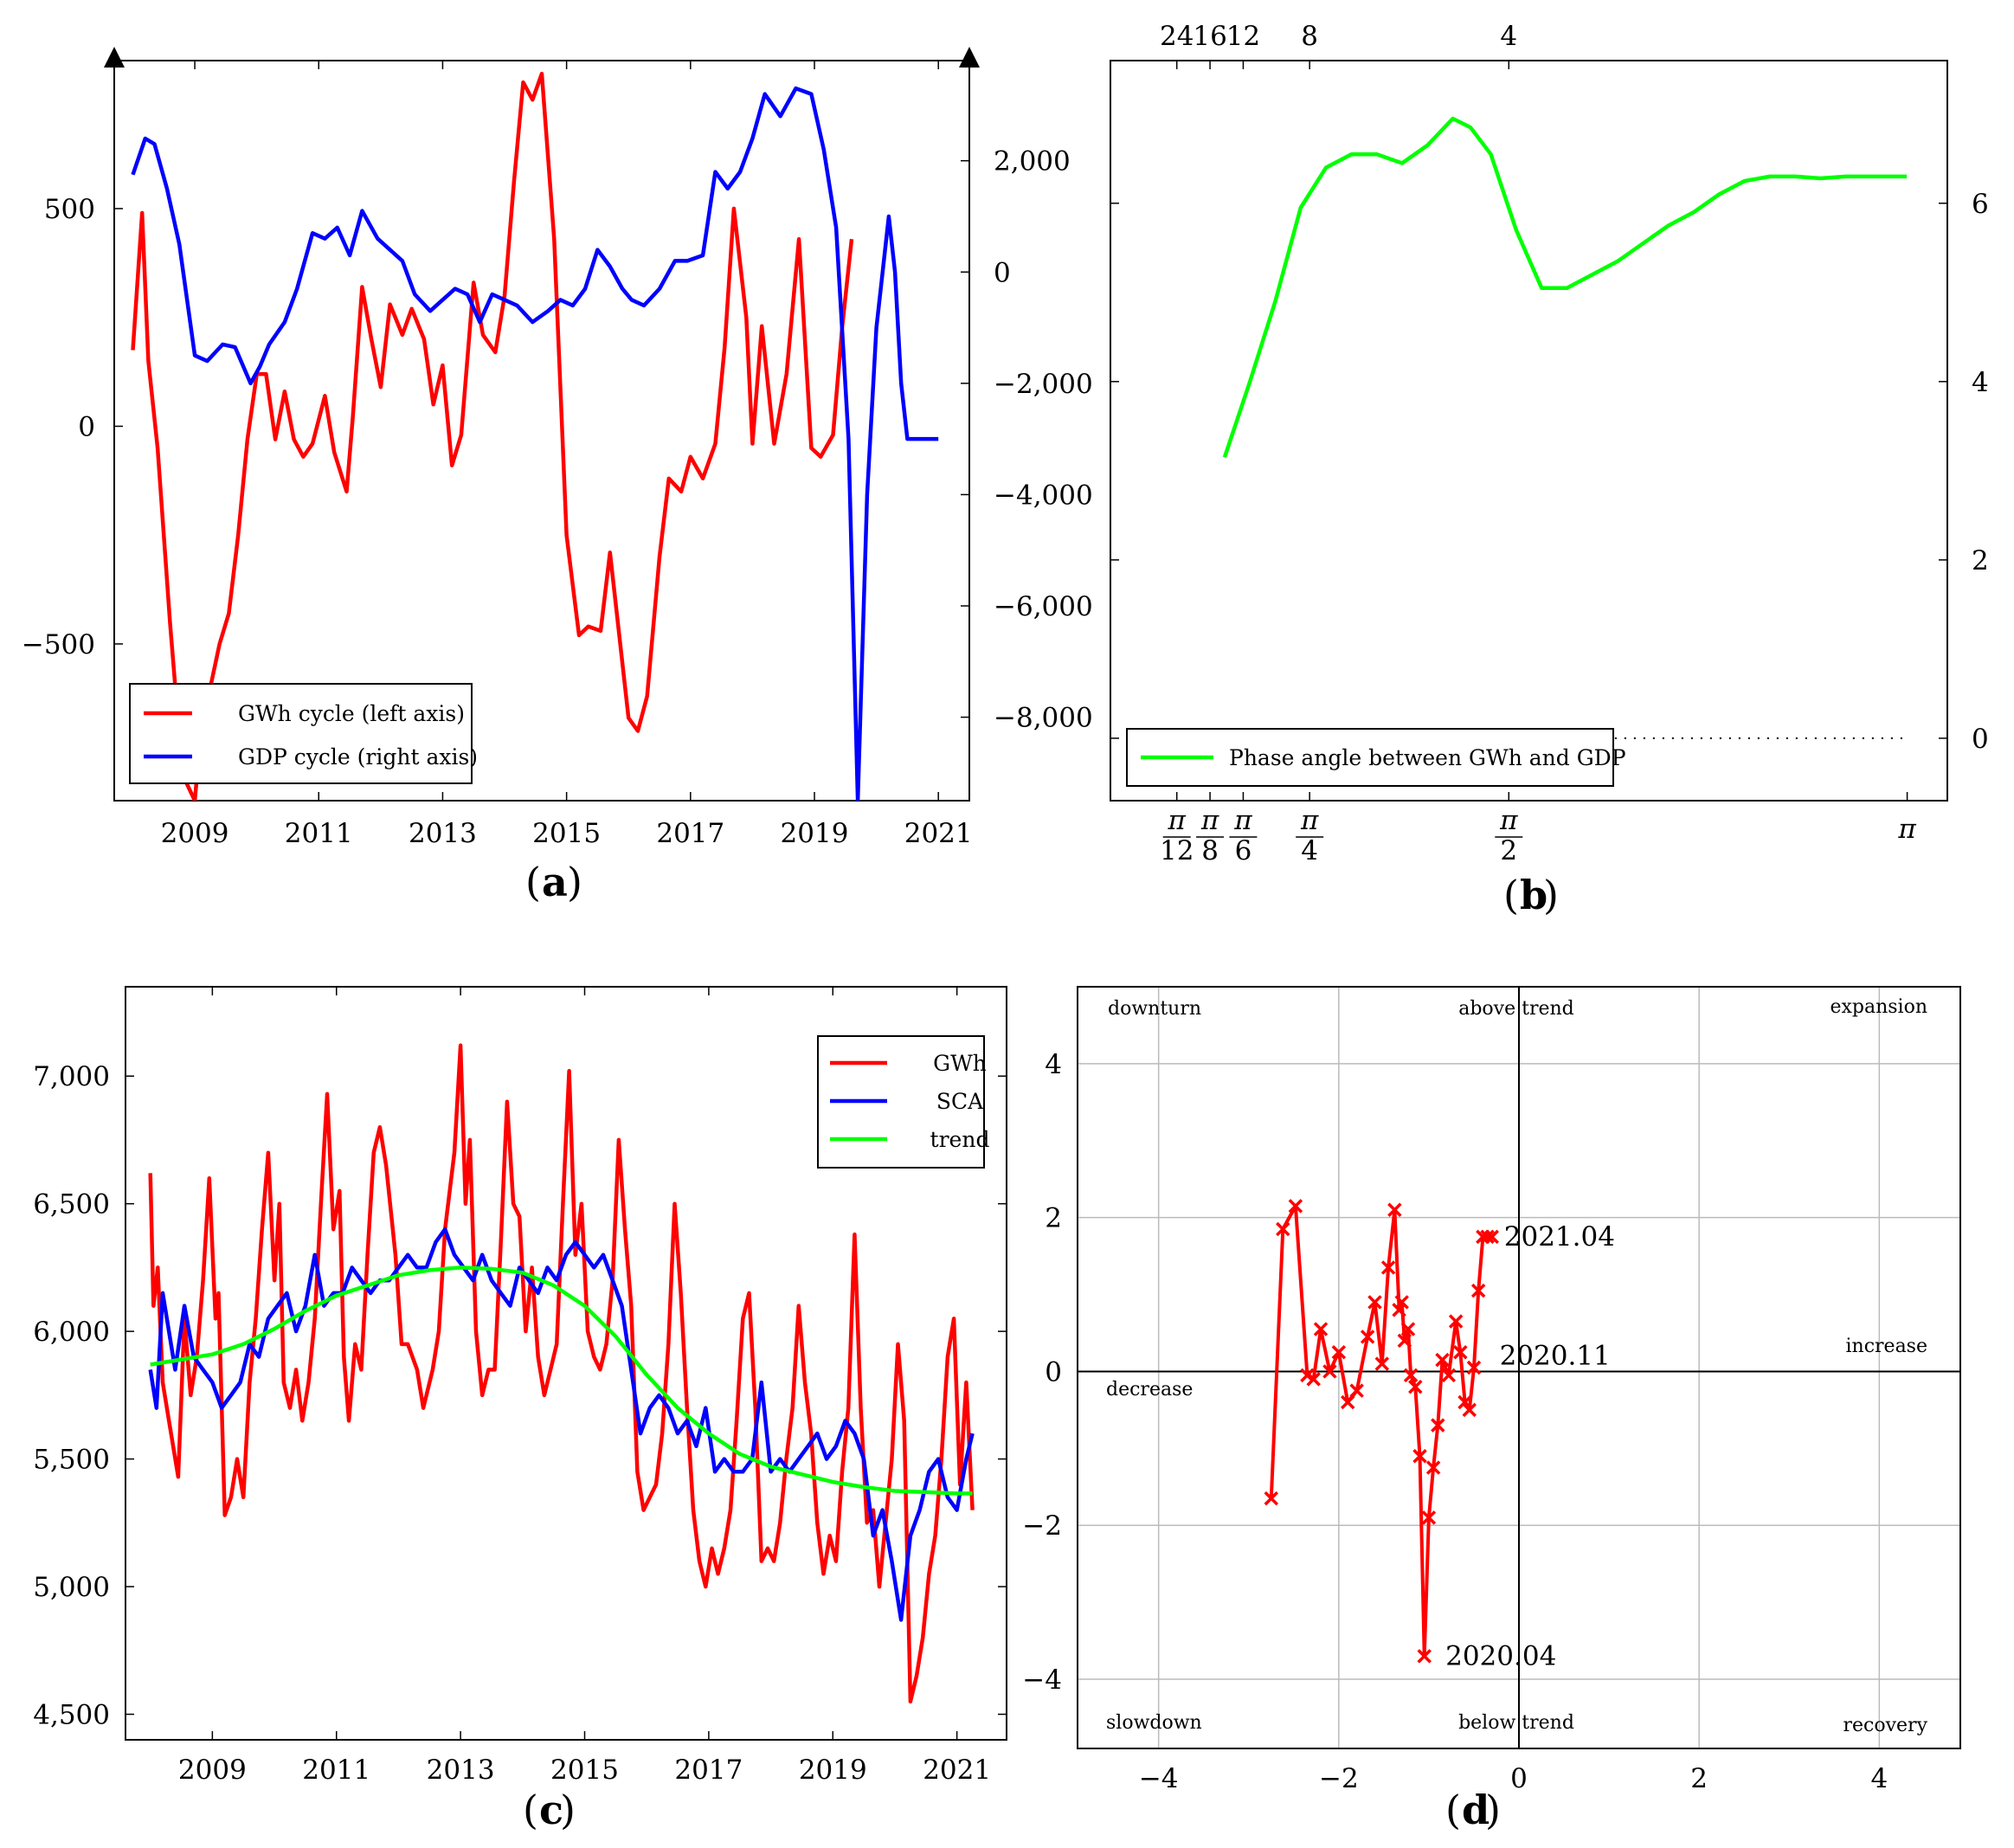  I want to click on y-tick-label: −4, so click(1042, 1680).